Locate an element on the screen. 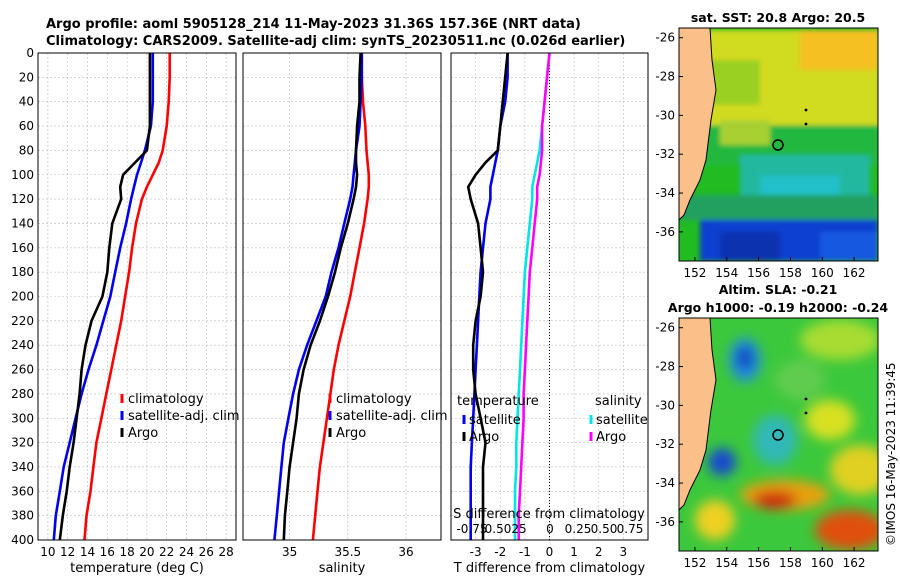  map-y-tick-label: -26 is located at coordinates (665, 38).